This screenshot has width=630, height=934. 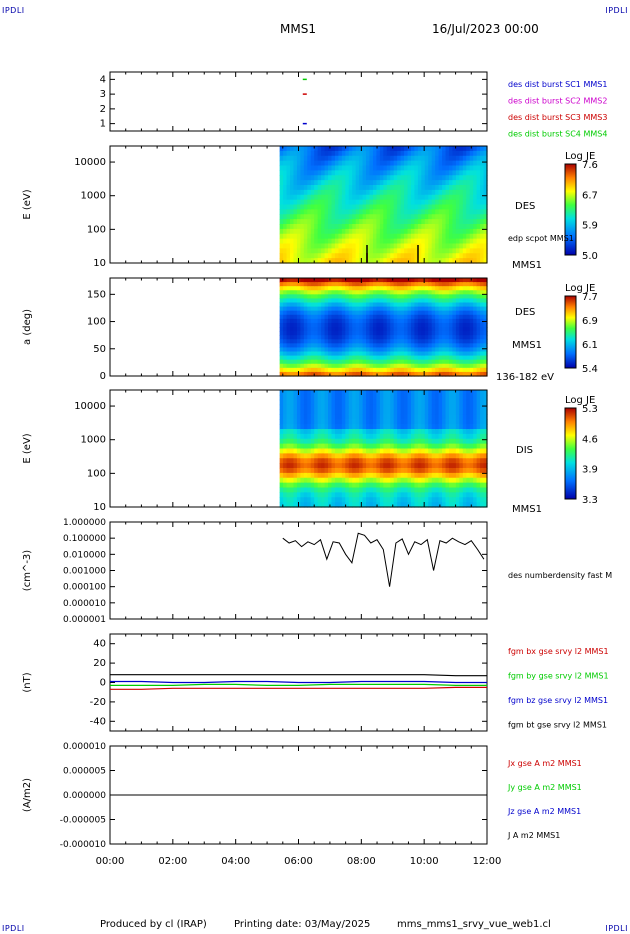 I want to click on fgm-legend-entry: fgm by gse srvy l2 MMS1, so click(x=558, y=676).